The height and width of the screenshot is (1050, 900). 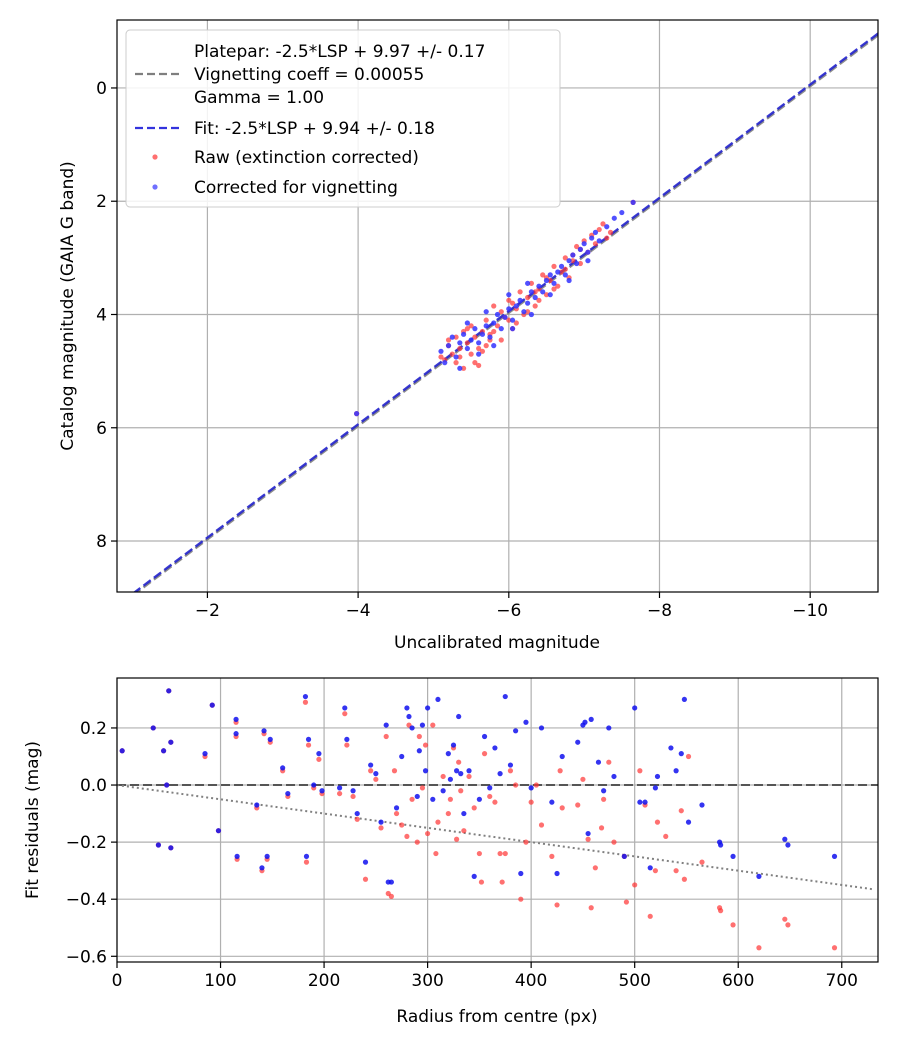 I want to click on legend-platepar-label-line-3: Gamma = 1.00, so click(x=259, y=98).